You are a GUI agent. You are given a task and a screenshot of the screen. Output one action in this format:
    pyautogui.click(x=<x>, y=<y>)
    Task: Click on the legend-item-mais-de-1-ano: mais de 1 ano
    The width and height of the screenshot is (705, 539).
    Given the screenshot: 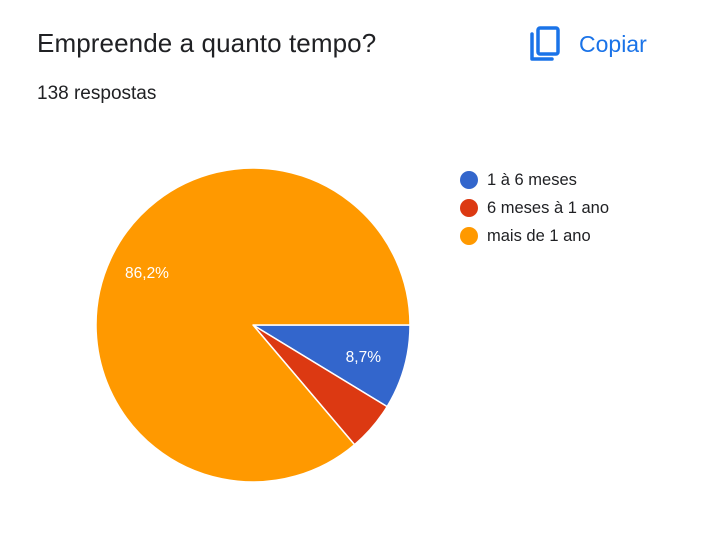 What is the action you would take?
    pyautogui.click(x=534, y=236)
    